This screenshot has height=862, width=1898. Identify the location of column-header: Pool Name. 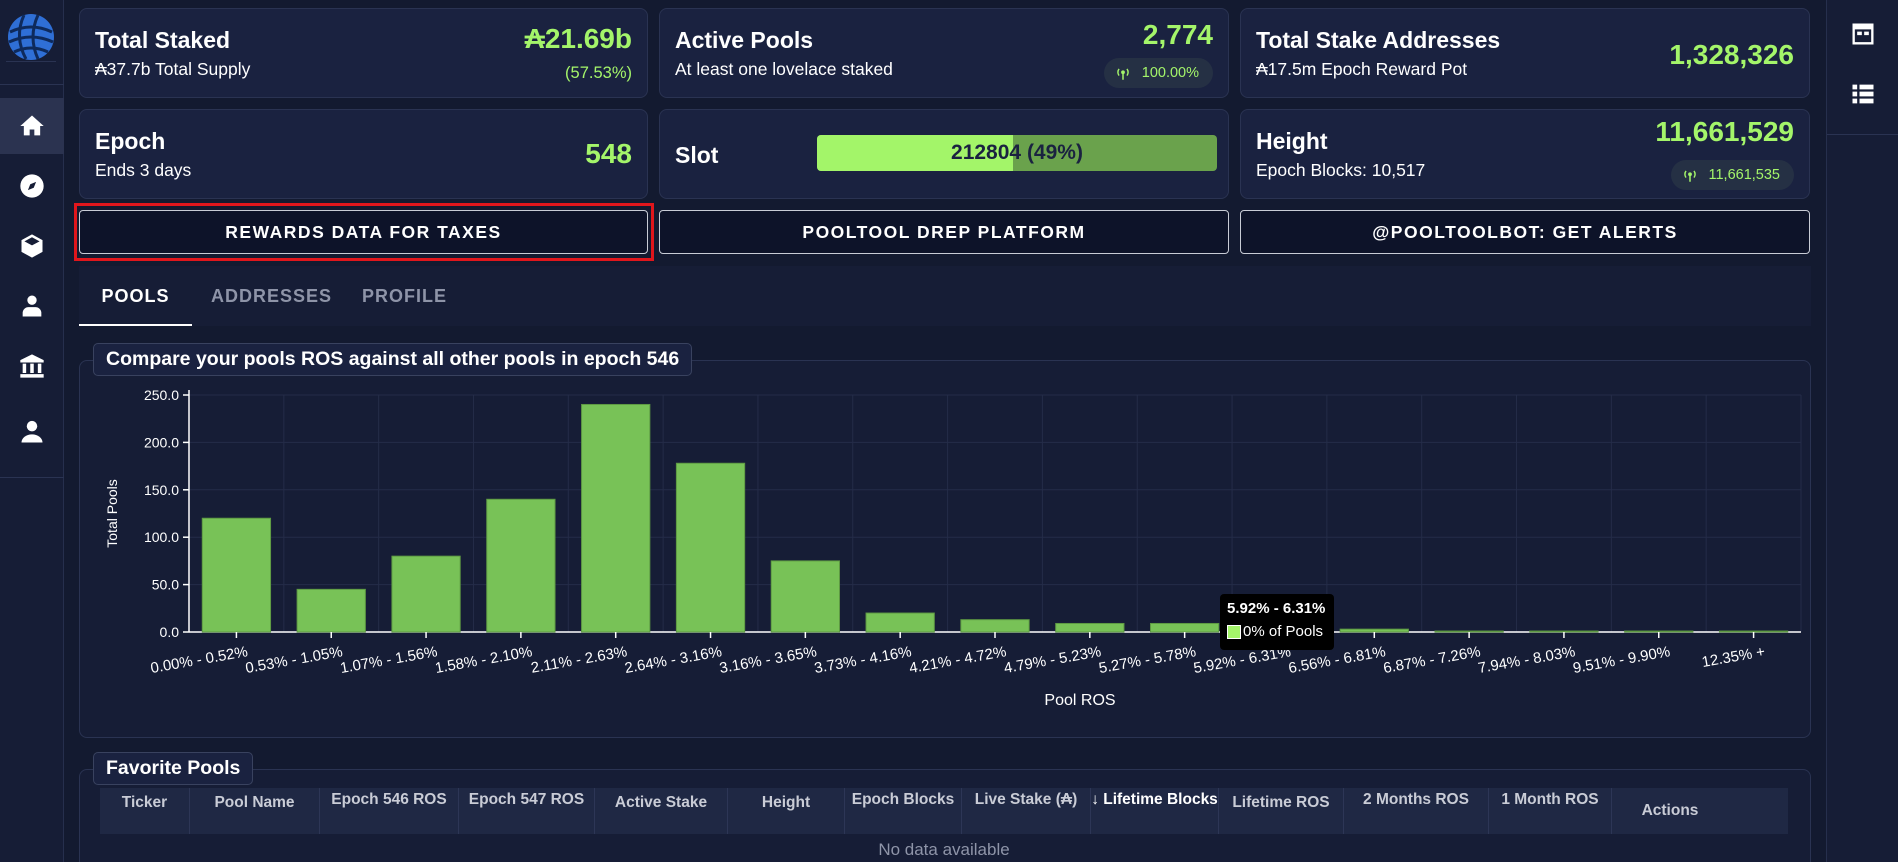
(255, 811).